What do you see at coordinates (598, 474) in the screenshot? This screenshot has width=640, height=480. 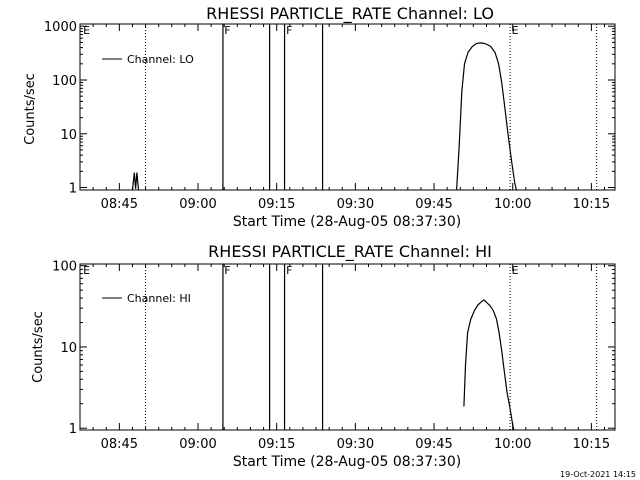 I see `timestamp: 19-Oct-2021 14:15` at bounding box center [598, 474].